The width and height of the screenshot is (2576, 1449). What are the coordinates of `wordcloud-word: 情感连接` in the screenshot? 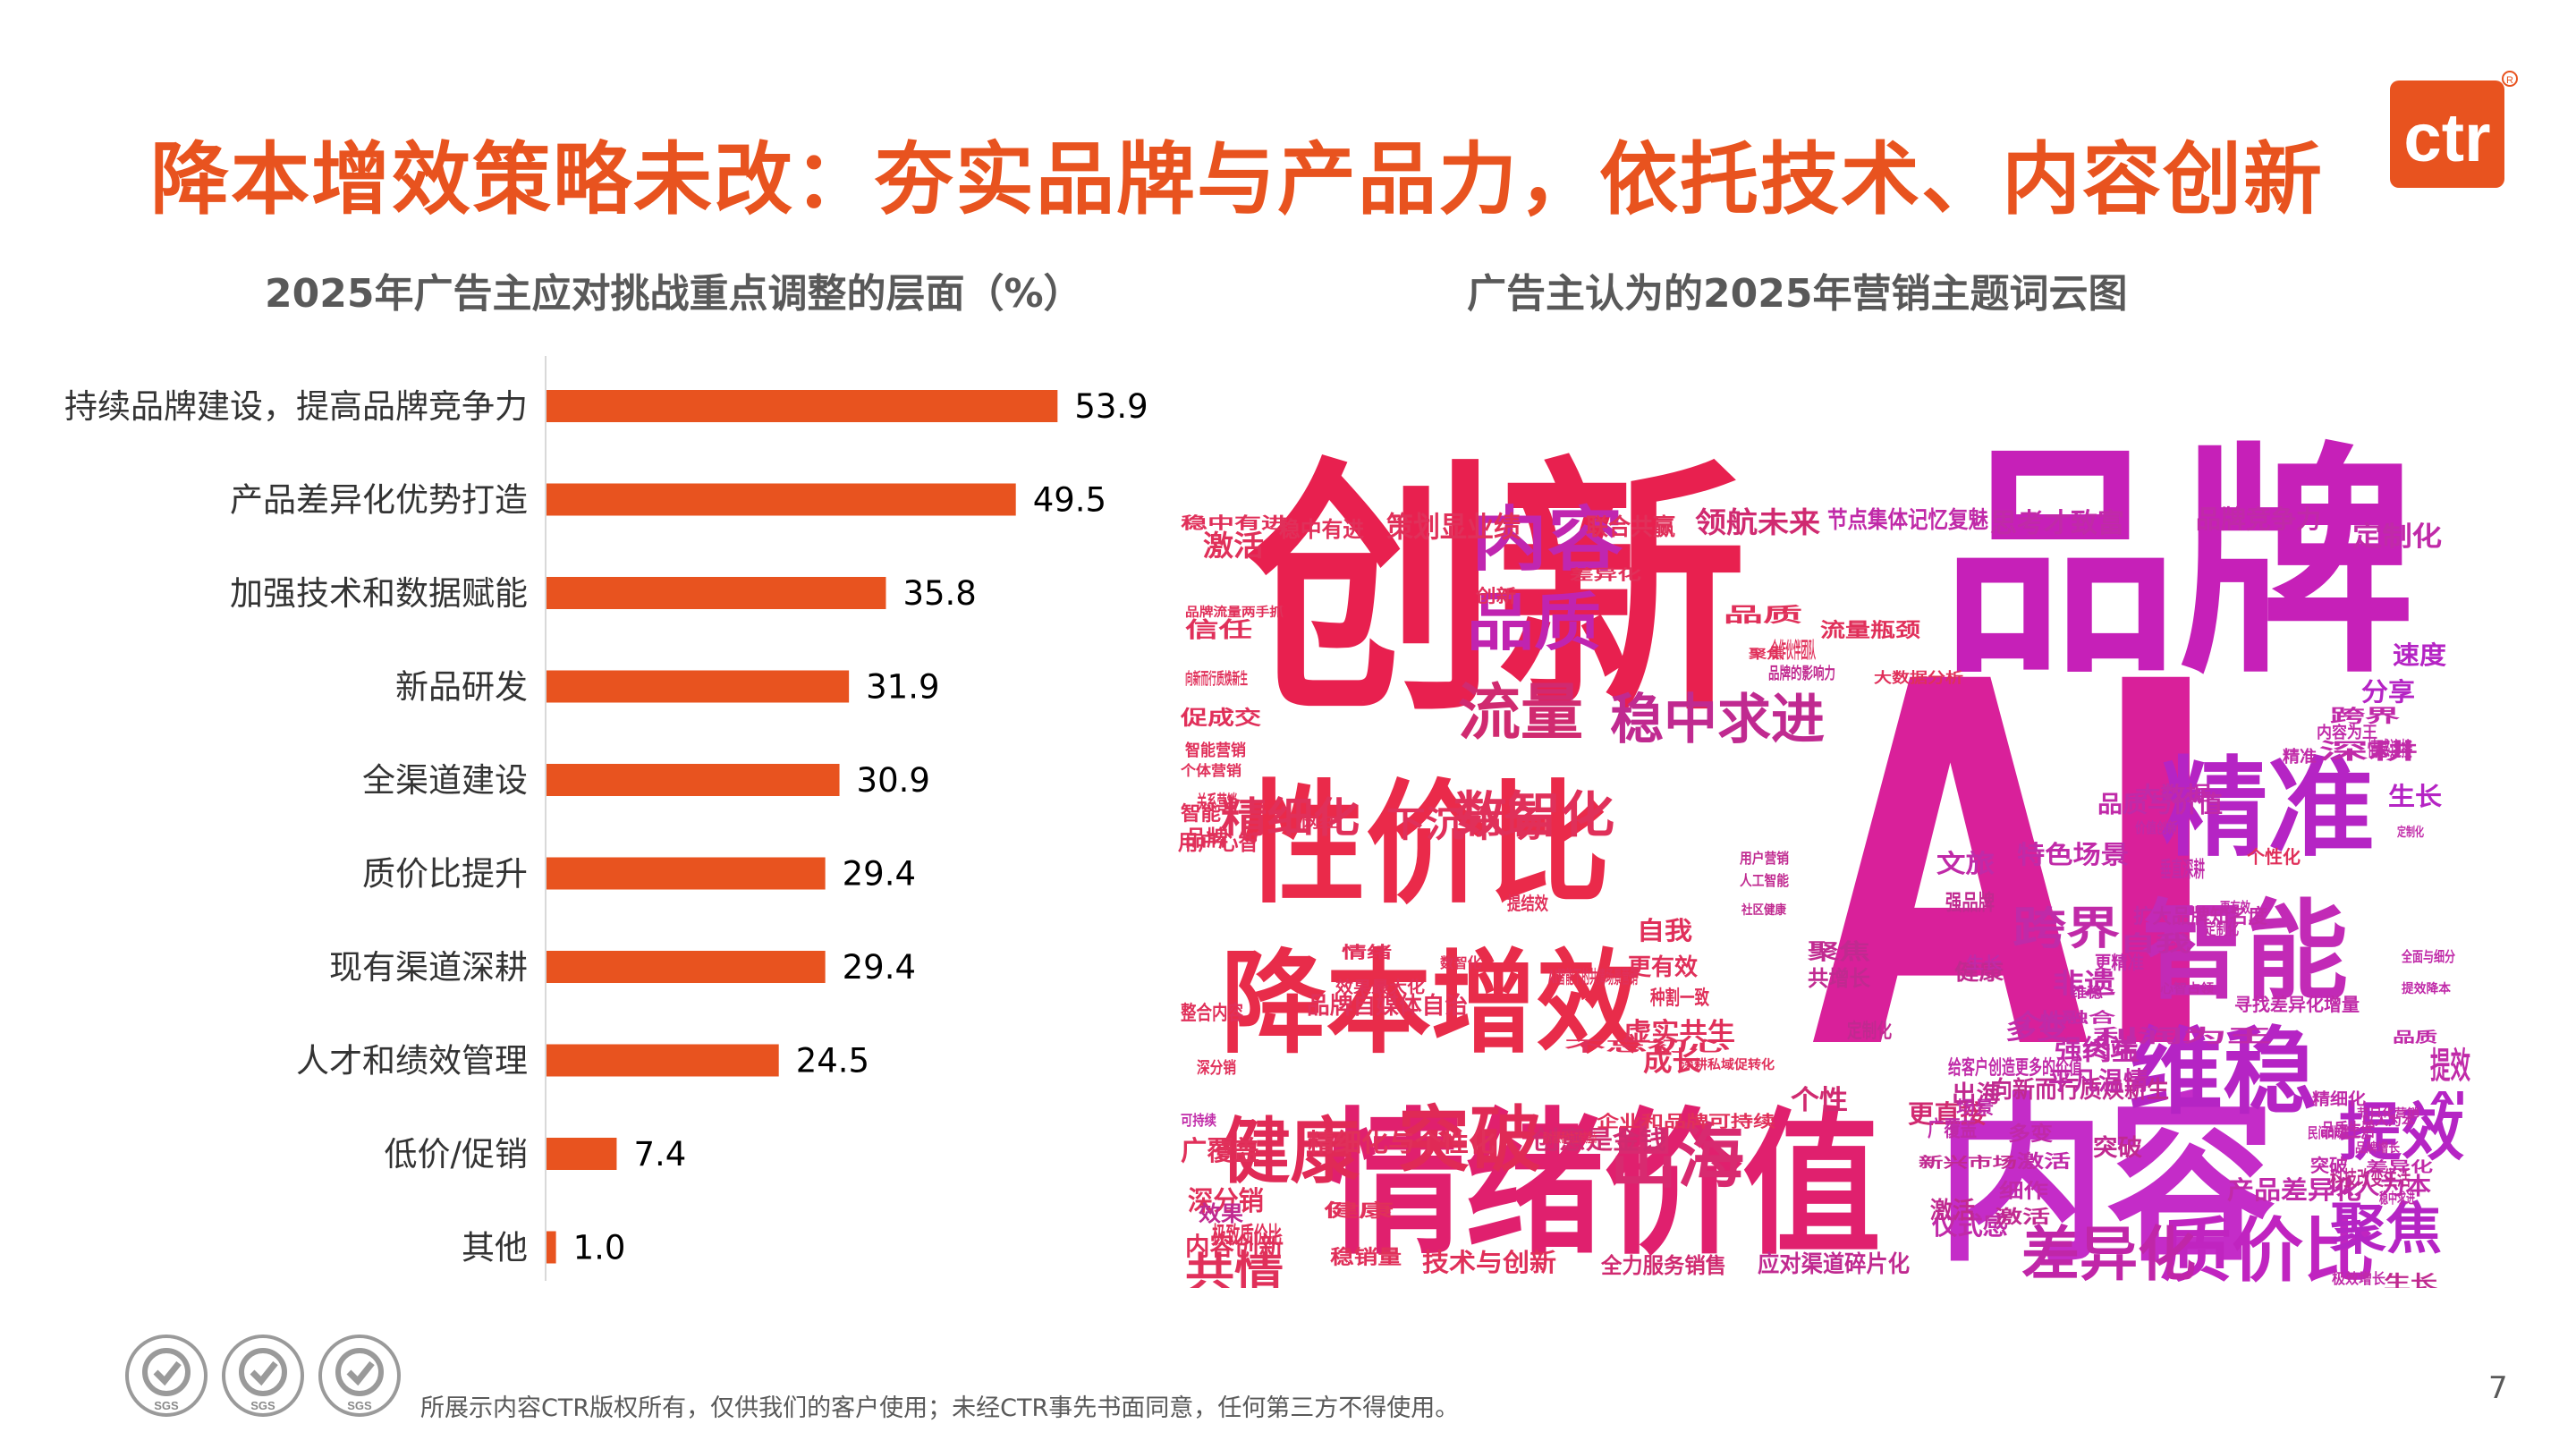 It's located at (2390, 749).